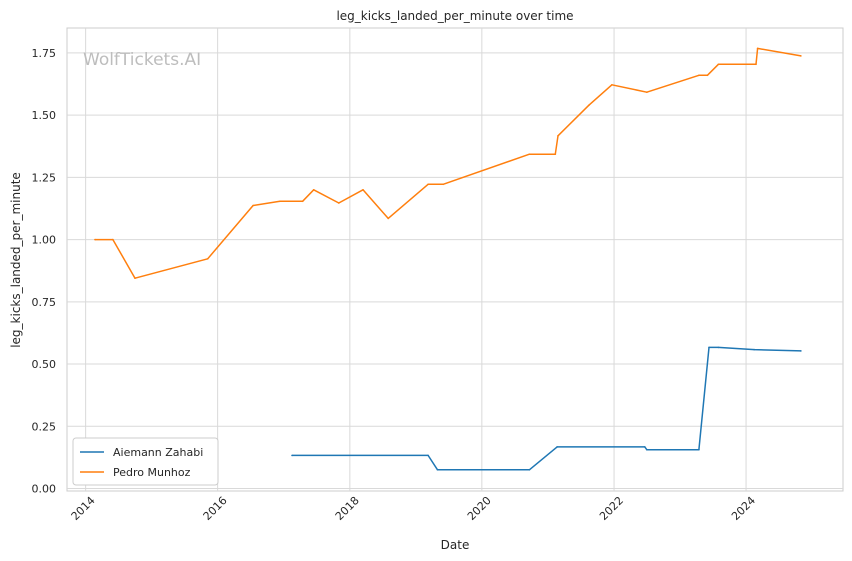  Describe the element at coordinates (44, 271) in the screenshot. I see `y-tick-labels: 0.00 0.25 0.50 0.75 1.00 1.25 1.50 1.75` at that location.